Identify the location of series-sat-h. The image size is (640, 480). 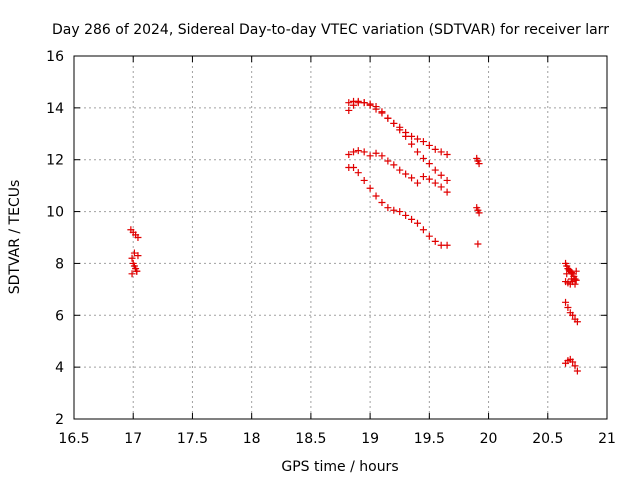
(571, 273).